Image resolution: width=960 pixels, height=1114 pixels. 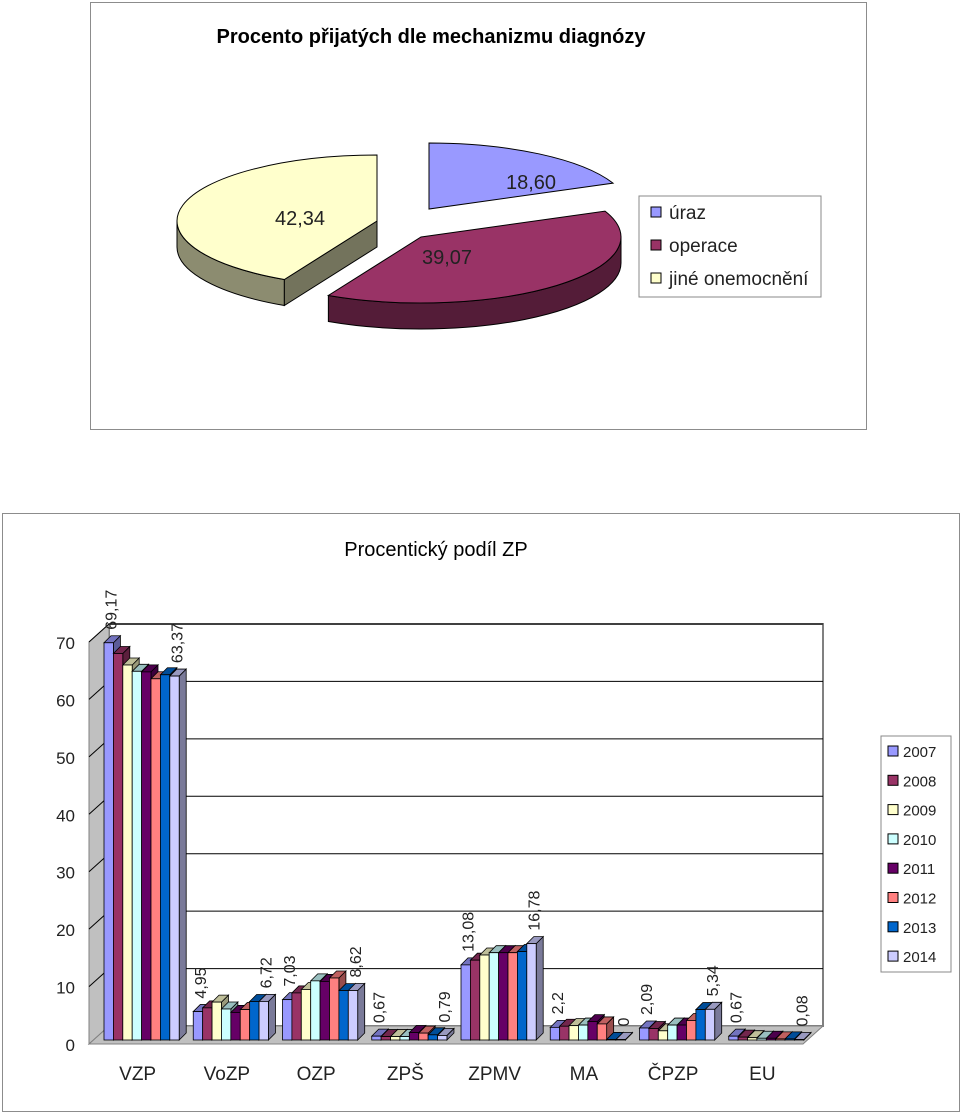 What do you see at coordinates (703, 246) in the screenshot?
I see `pie-legend-label-1: operace` at bounding box center [703, 246].